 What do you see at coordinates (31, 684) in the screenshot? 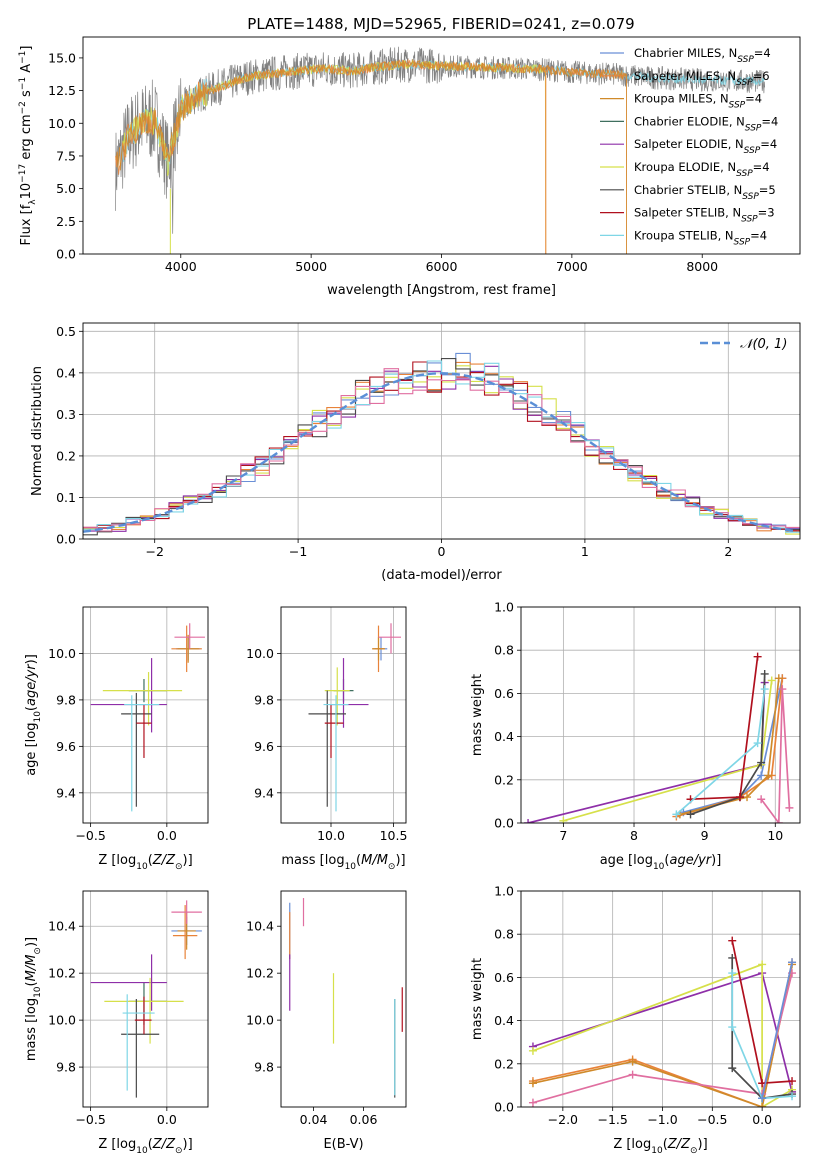
I see `label-part: age/yr` at bounding box center [31, 684].